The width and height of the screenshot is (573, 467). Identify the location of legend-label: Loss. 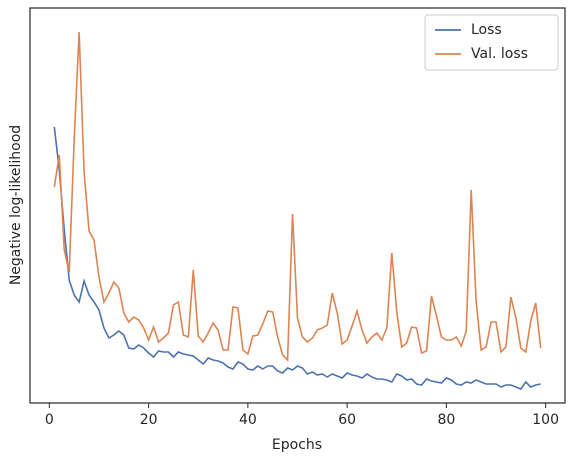
(486, 30).